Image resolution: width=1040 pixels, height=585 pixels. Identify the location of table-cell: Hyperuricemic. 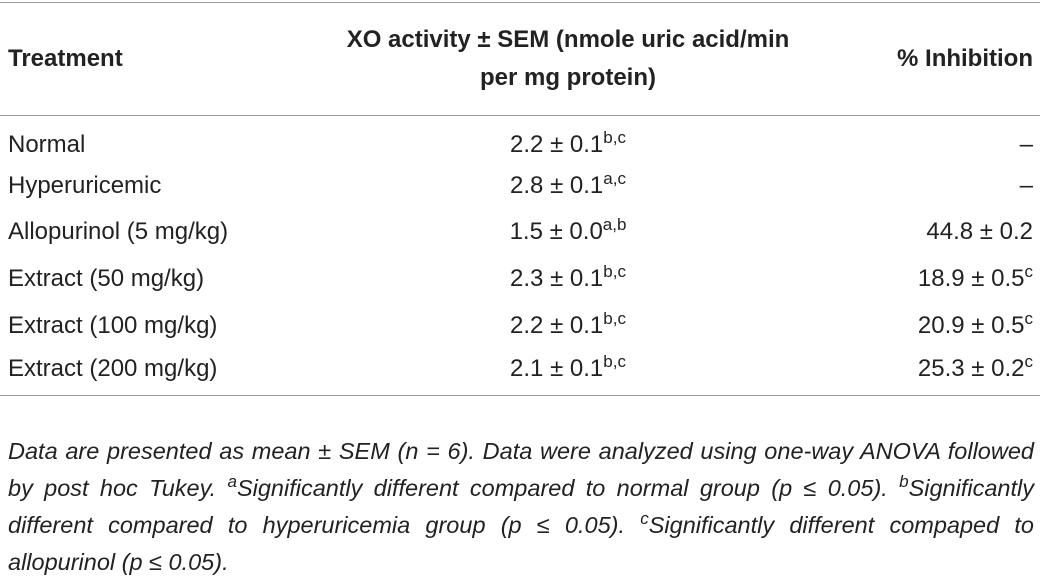
(169, 185).